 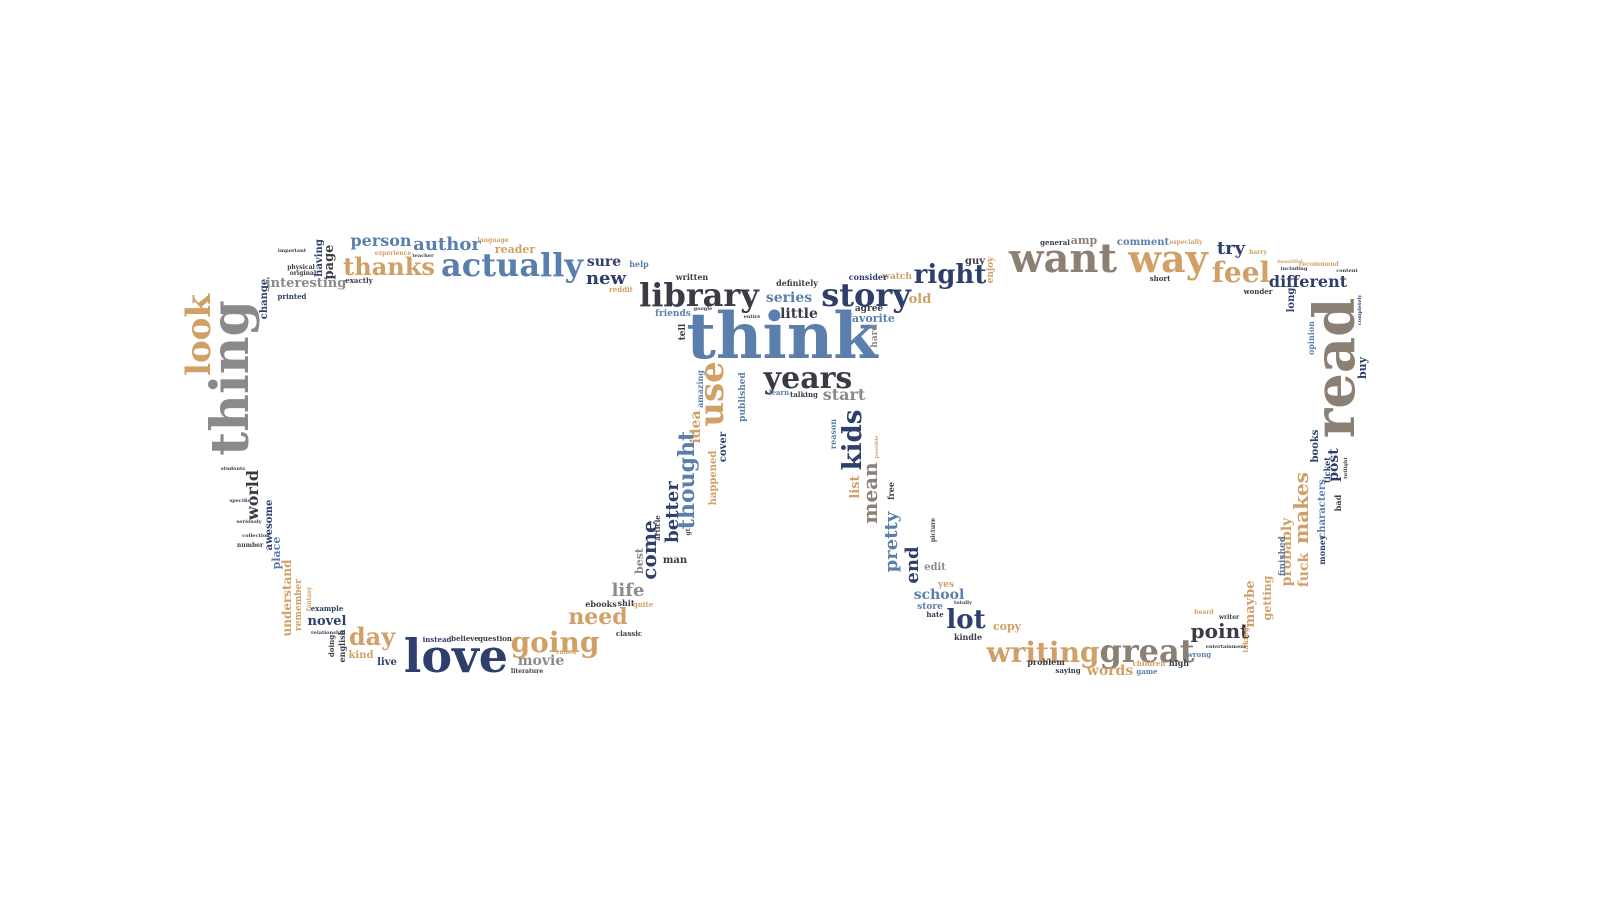 I want to click on cloud-word-article: article, so click(x=657, y=528).